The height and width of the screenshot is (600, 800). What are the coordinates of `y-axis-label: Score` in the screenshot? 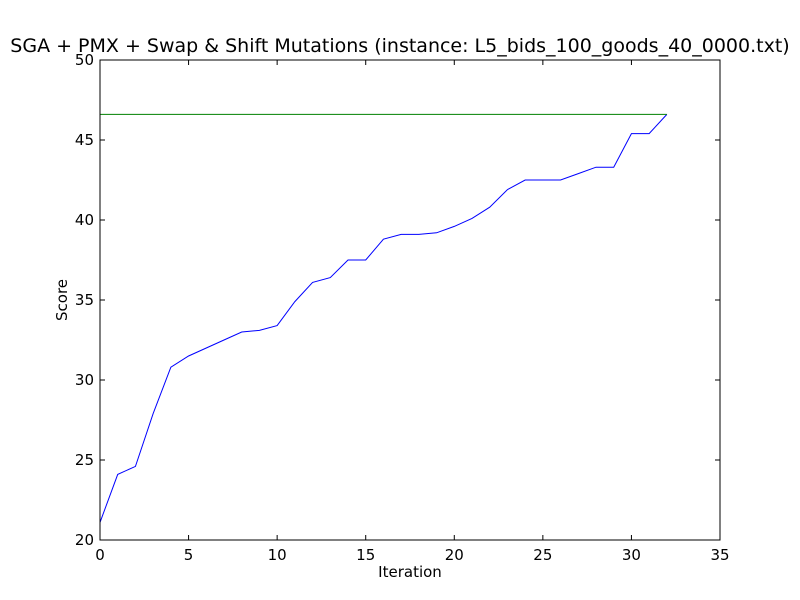 It's located at (62, 300).